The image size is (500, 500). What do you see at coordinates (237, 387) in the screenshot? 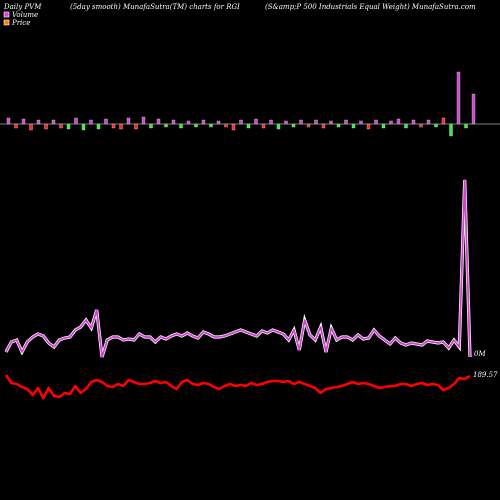
I see `price-line` at bounding box center [237, 387].